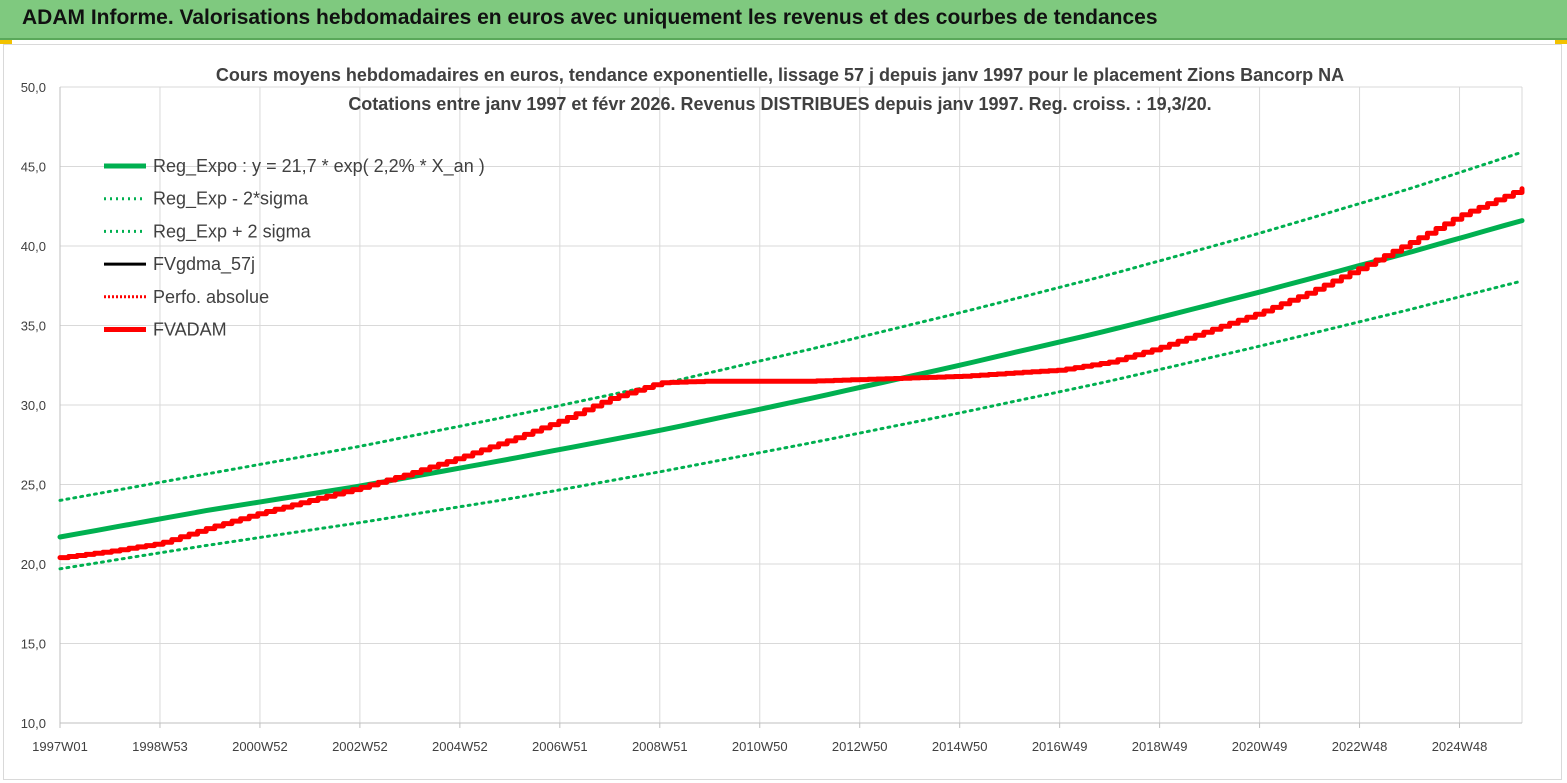 Image resolution: width=1567 pixels, height=783 pixels. I want to click on y-tick-label: 30,0, so click(33, 405).